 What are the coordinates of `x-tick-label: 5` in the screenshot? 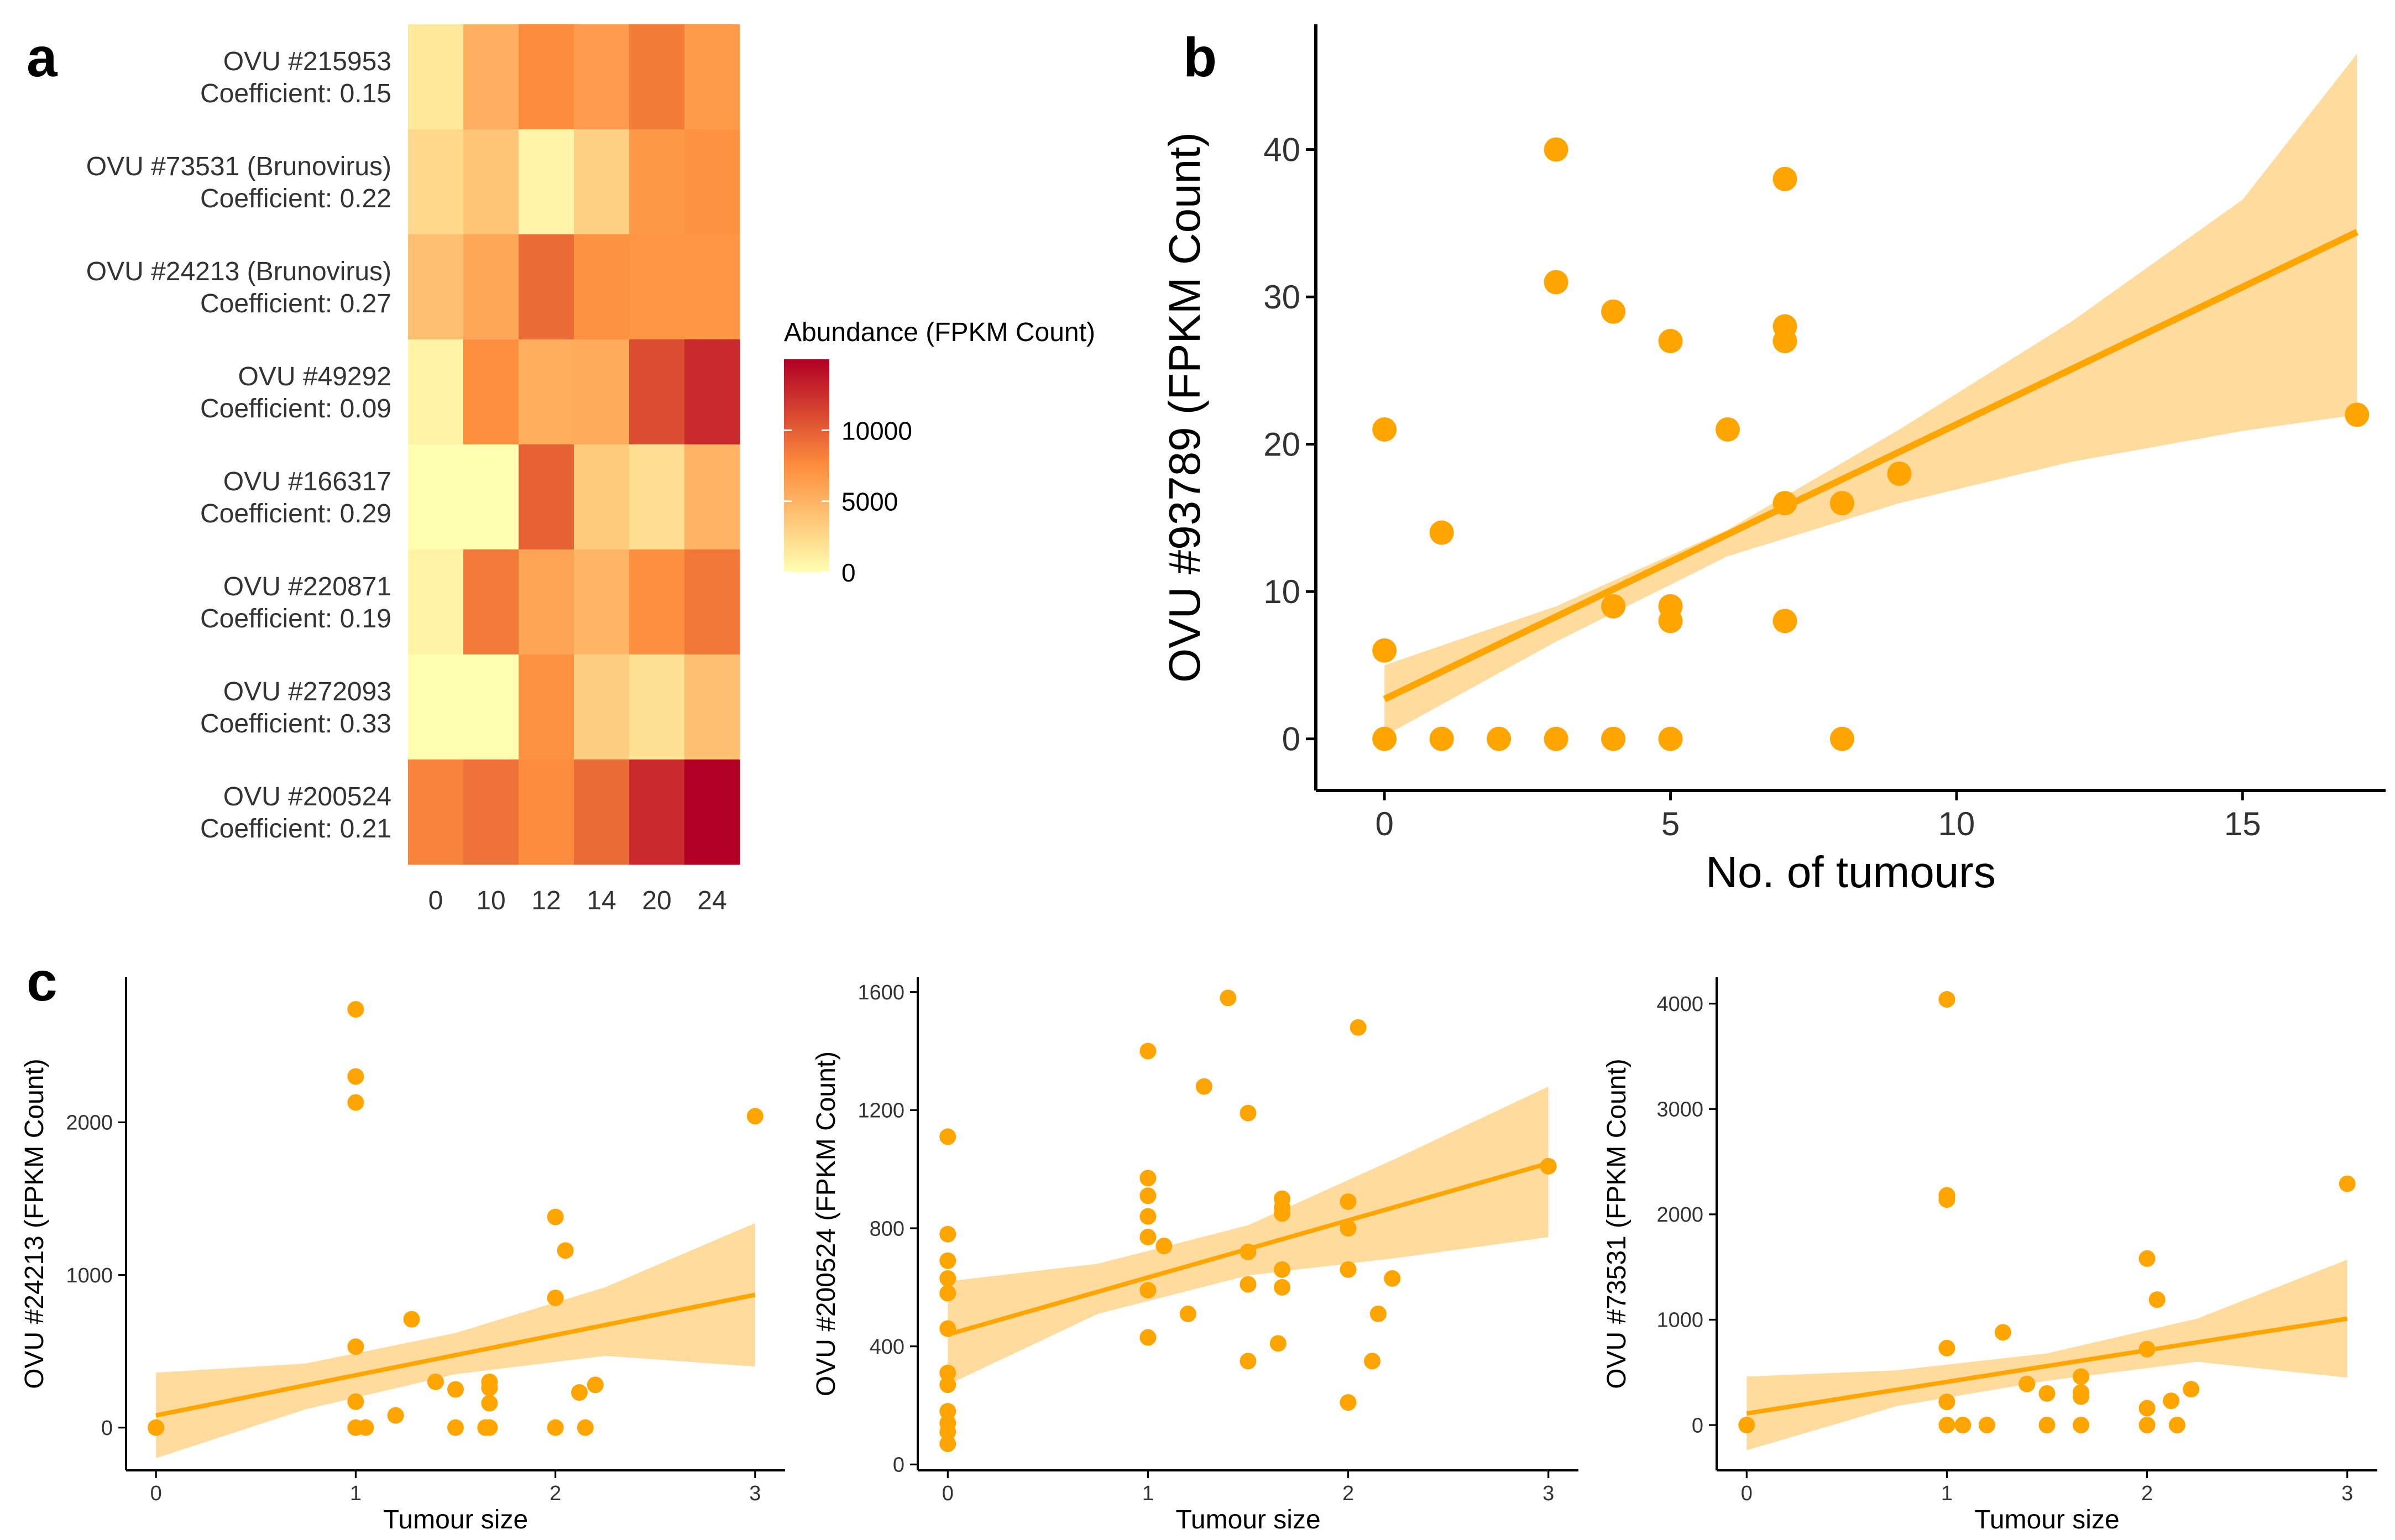 It's located at (1670, 823).